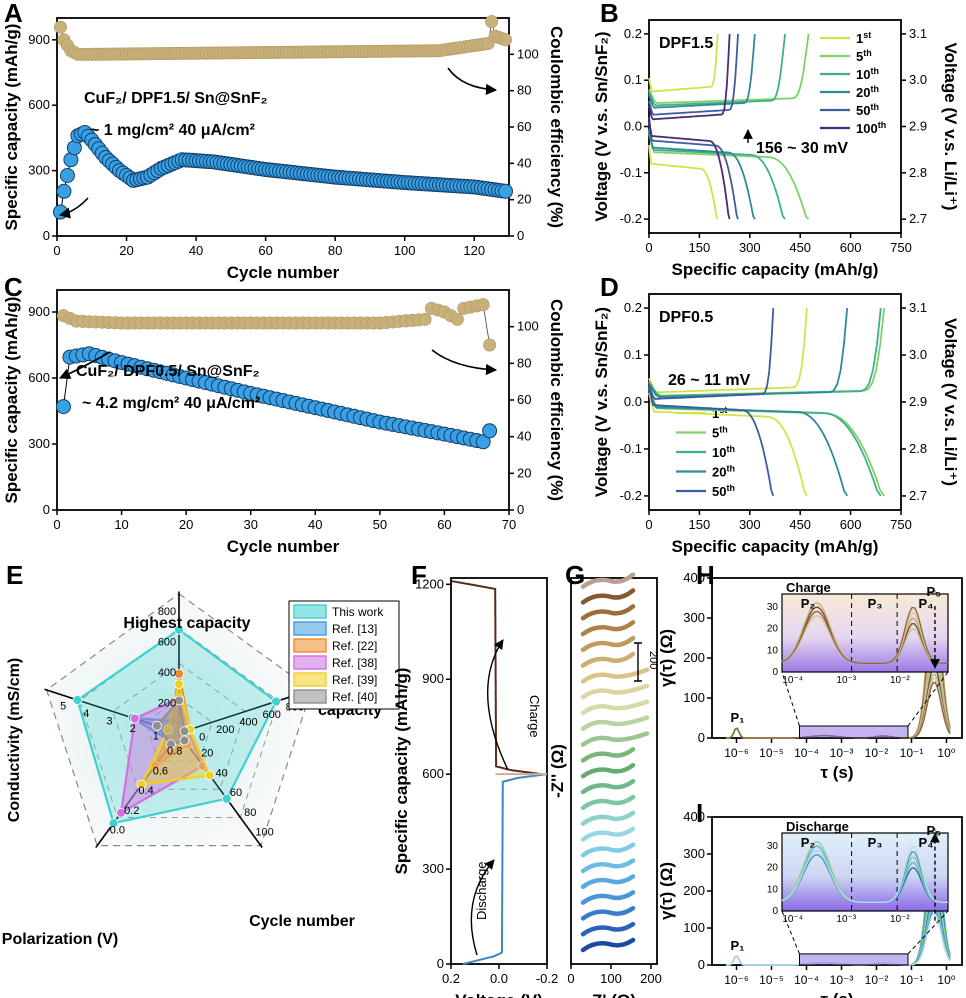  Describe the element at coordinates (808, 603) in the screenshot. I see `peak-label: P₂` at that location.